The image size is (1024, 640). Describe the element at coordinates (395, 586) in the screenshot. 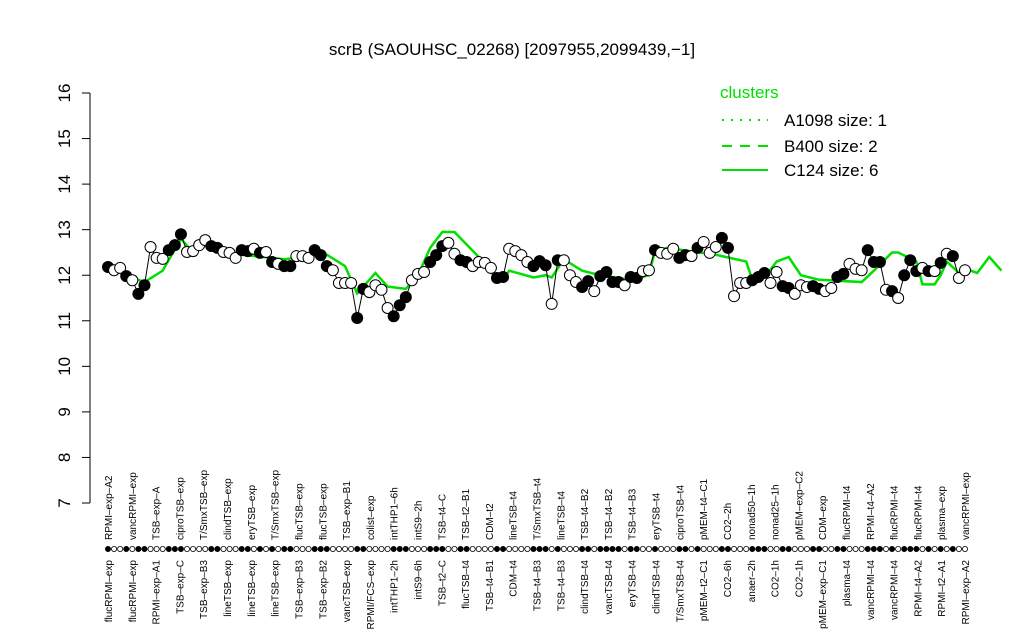

I see `x-label-bottom: intTHP1–2h` at that location.